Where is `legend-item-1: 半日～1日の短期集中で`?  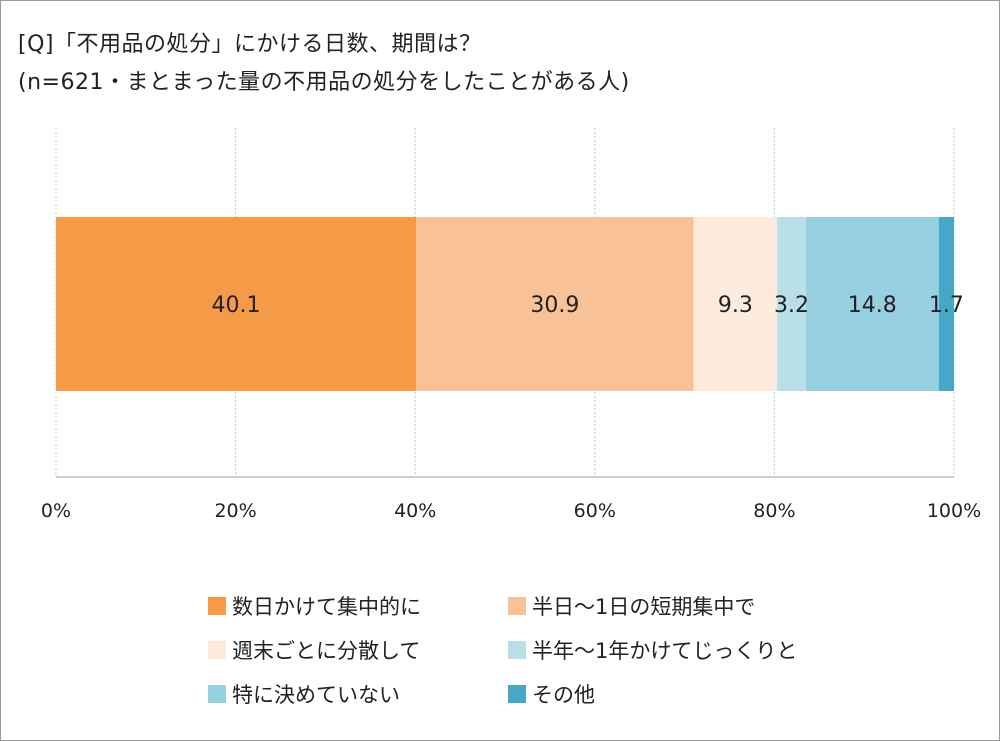
legend-item-1: 半日～1日の短期集中で is located at coordinates (668, 606).